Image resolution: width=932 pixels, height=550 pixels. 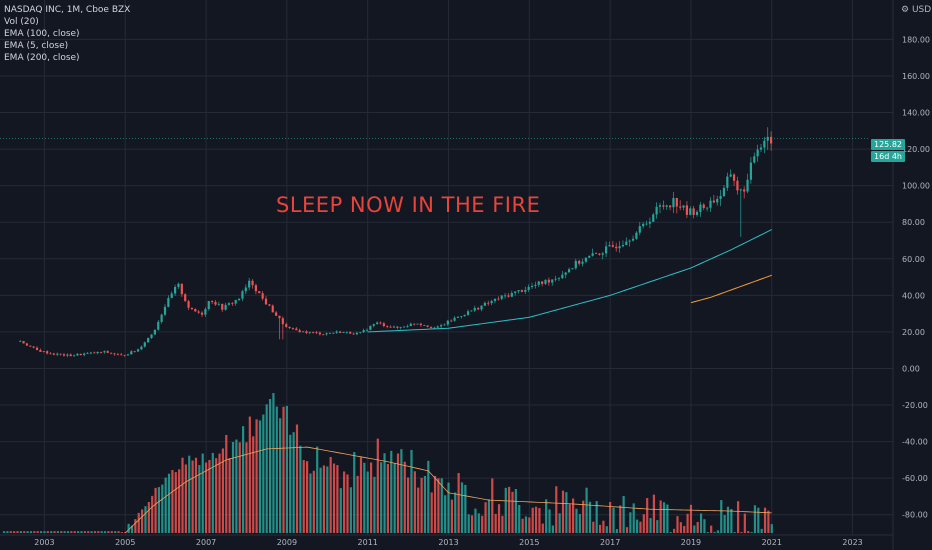 What do you see at coordinates (529, 542) in the screenshot?
I see `x-tick-label: 2015` at bounding box center [529, 542].